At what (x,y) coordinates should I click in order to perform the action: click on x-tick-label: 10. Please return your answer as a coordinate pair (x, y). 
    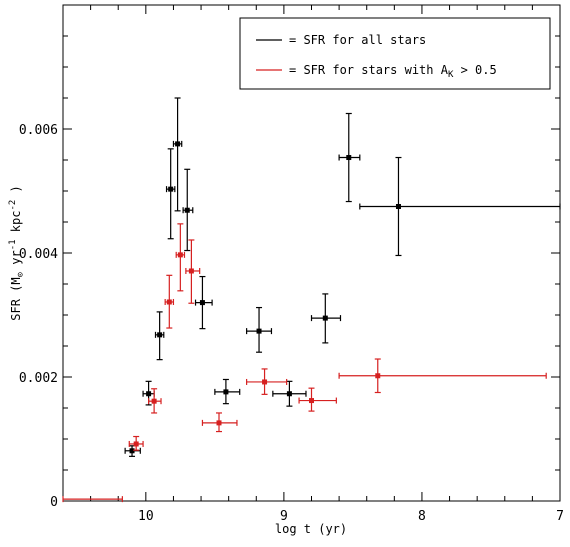
    Looking at the image, I should click on (146, 516).